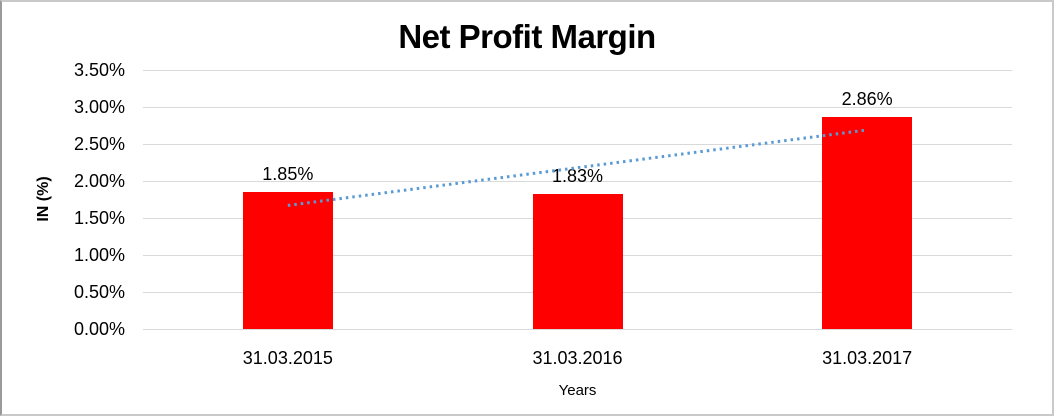 This screenshot has width=1054, height=416. What do you see at coordinates (99, 255) in the screenshot?
I see `y-tick-label: 1.00%` at bounding box center [99, 255].